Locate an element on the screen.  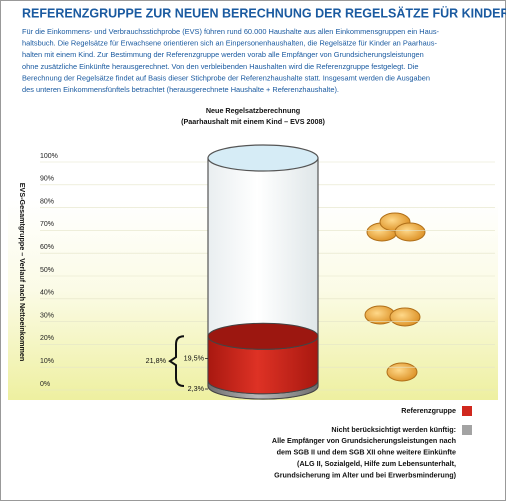
y-tick-label: 50% is located at coordinates (47, 270).